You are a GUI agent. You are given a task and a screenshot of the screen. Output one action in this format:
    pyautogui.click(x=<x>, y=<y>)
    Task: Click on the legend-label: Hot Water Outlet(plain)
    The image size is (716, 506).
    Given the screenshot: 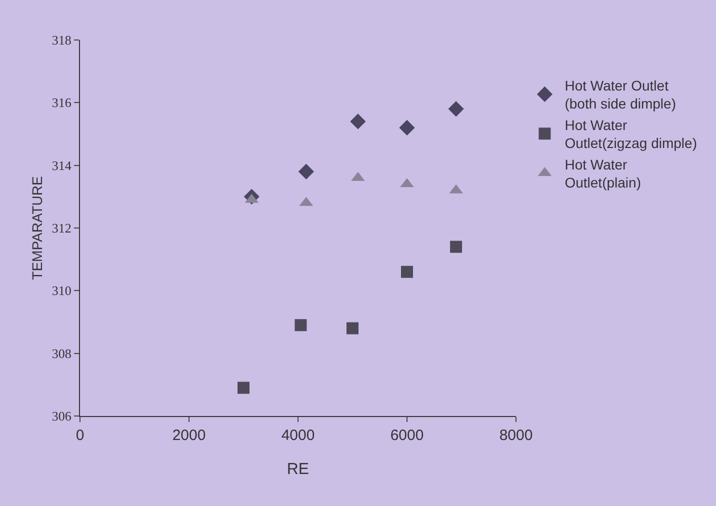 What is the action you would take?
    pyautogui.click(x=602, y=173)
    